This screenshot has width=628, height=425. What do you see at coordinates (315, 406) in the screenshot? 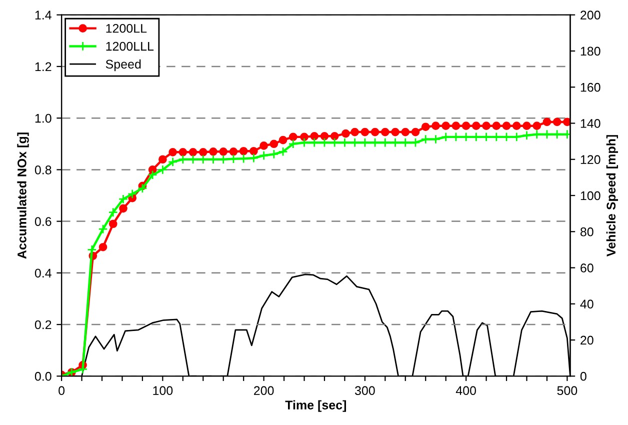
I see `x-axis-title: Time [sec]` at bounding box center [315, 406].